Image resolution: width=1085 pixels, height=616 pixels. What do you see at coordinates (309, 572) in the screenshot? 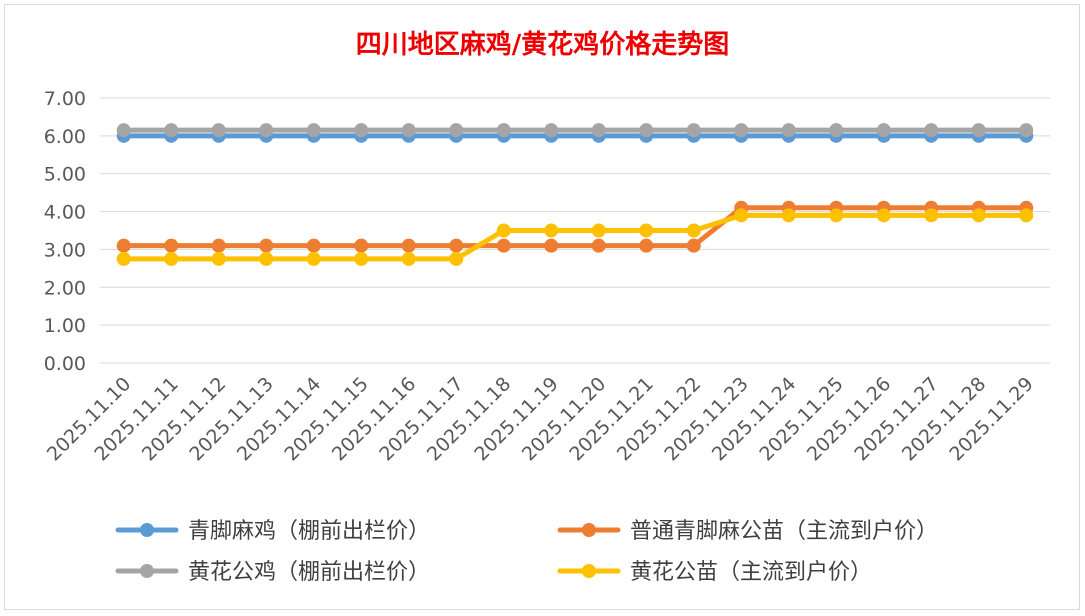
I see `legend-label: 黄花公鸡（棚前出栏价）` at bounding box center [309, 572].